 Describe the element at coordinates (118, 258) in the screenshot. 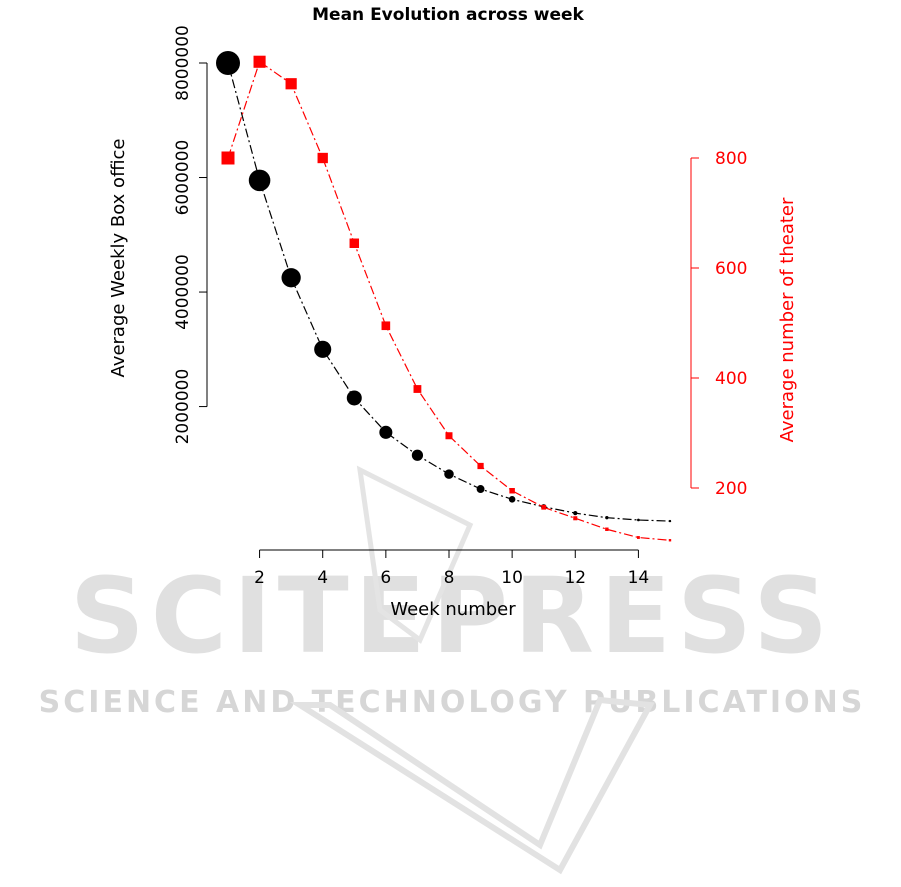

I see `left-y-axis-label: Average Weekly Box office` at that location.